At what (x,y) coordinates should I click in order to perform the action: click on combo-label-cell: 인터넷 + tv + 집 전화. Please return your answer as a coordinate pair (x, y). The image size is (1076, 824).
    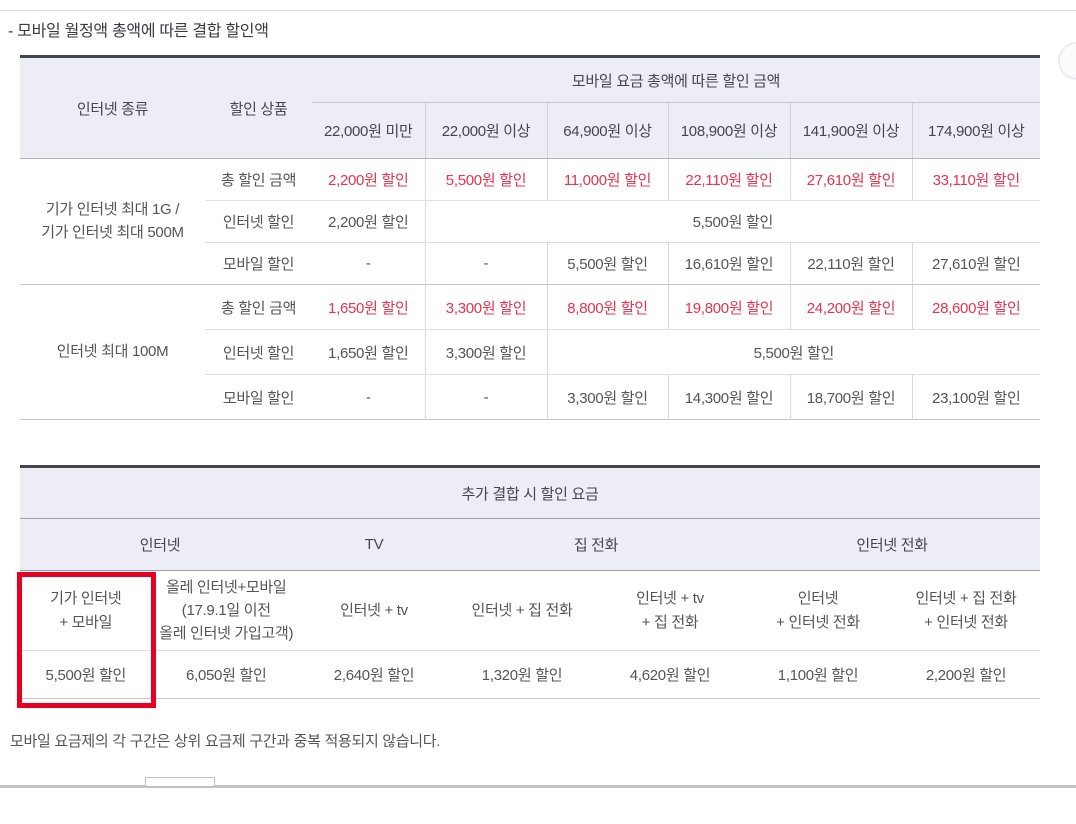
    Looking at the image, I should click on (670, 610).